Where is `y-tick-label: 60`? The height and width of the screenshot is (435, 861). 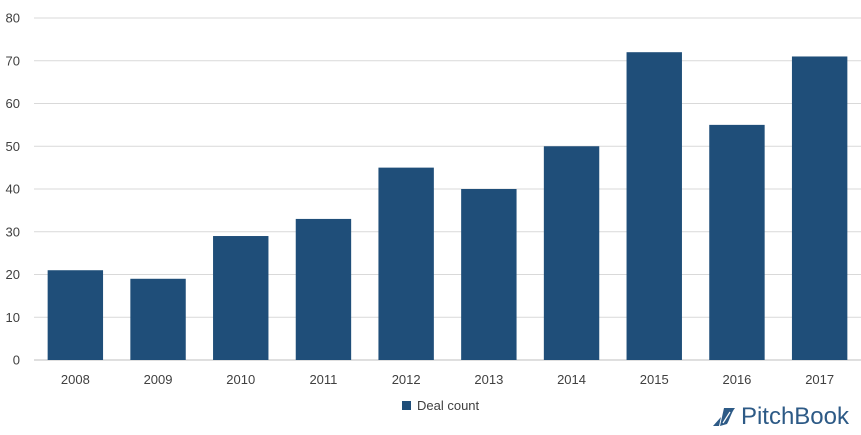 y-tick-label: 60 is located at coordinates (13, 103).